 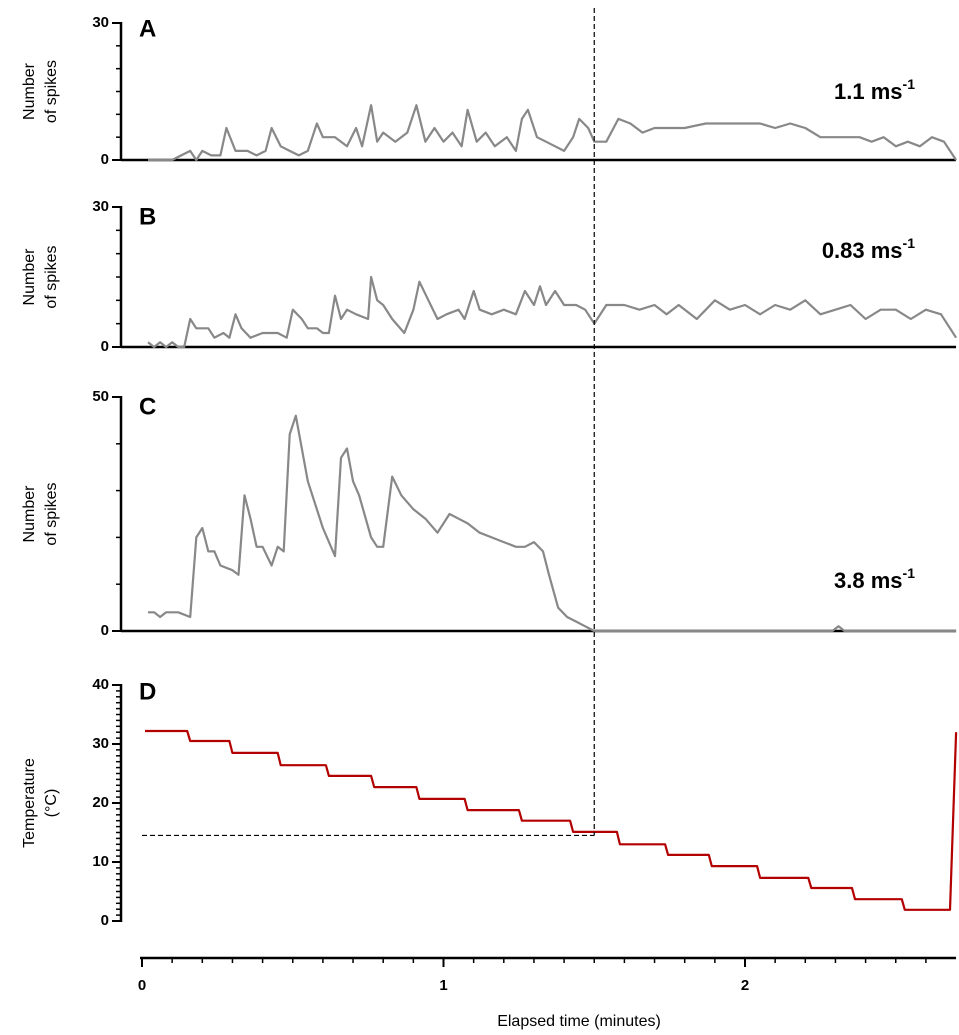 What do you see at coordinates (579, 1021) in the screenshot?
I see `x-axis-label: Elapsed time (minutes)` at bounding box center [579, 1021].